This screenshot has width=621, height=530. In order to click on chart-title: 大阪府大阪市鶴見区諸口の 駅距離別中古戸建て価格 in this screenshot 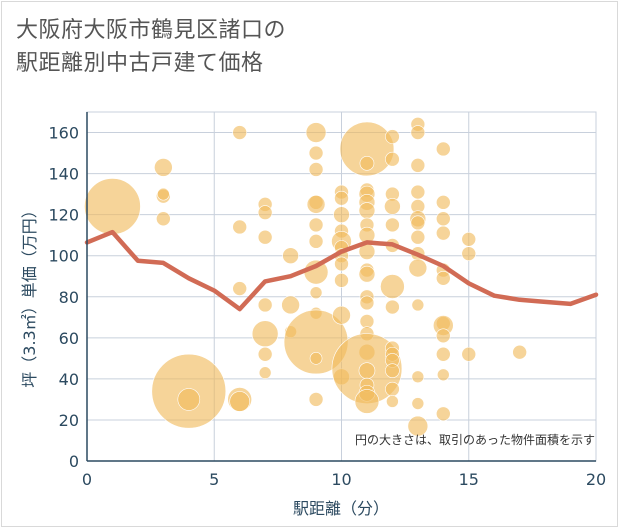, I will do `click(226, 47)`.